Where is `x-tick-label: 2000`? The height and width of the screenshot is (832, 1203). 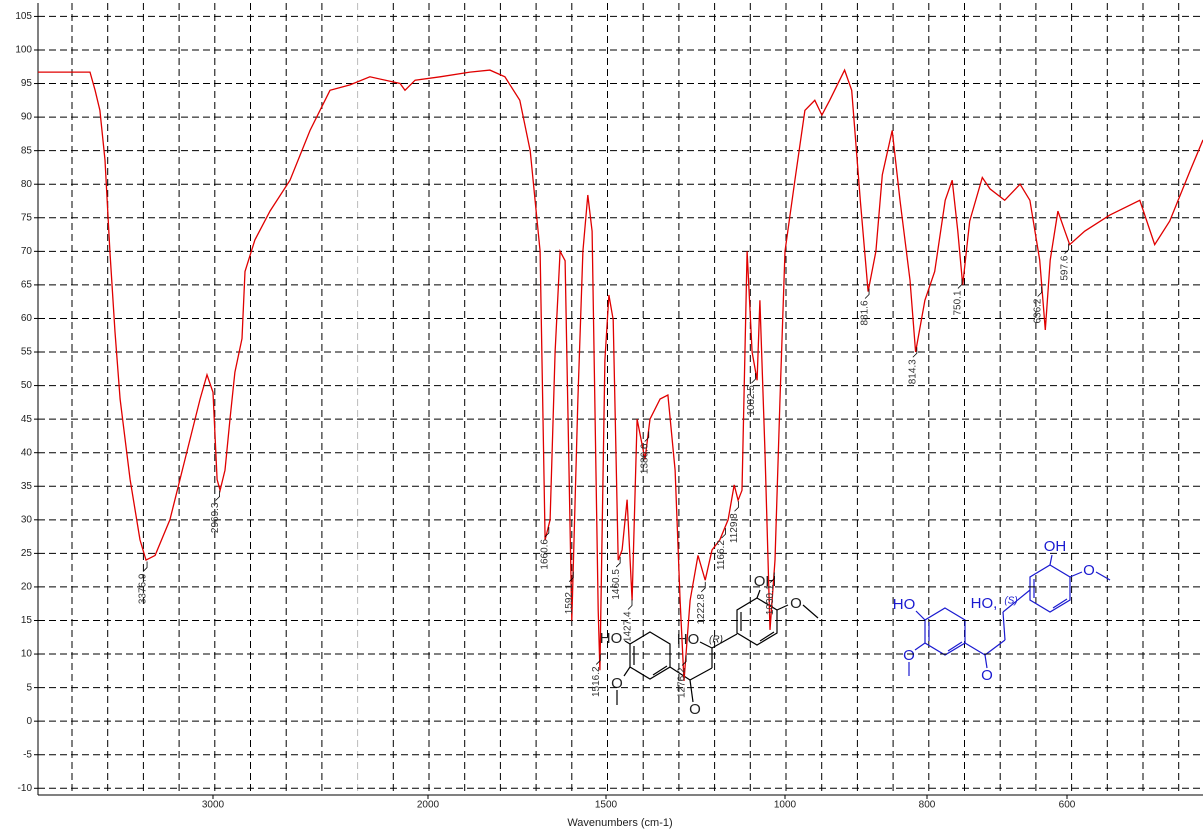
x-tick-label: 2000 is located at coordinates (428, 805).